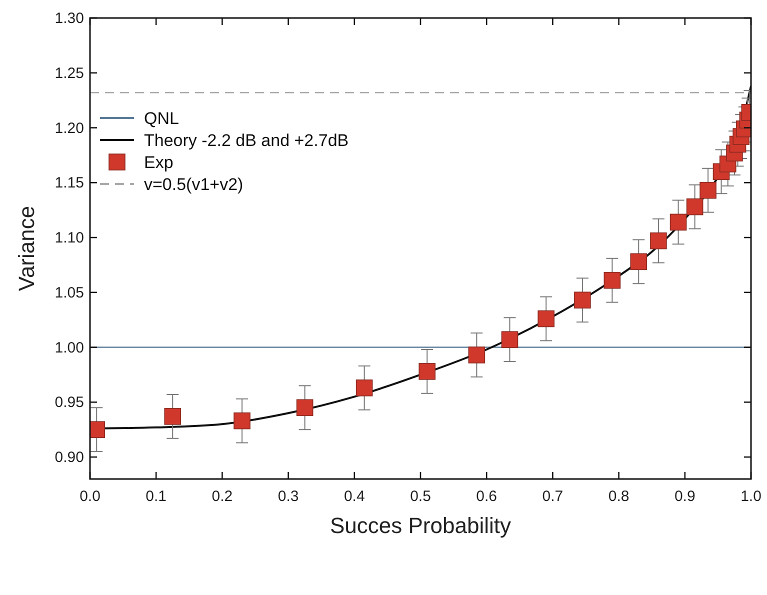 This screenshot has height=595, width=767. What do you see at coordinates (420, 525) in the screenshot?
I see `x-axis-title: Succes Probability` at bounding box center [420, 525].